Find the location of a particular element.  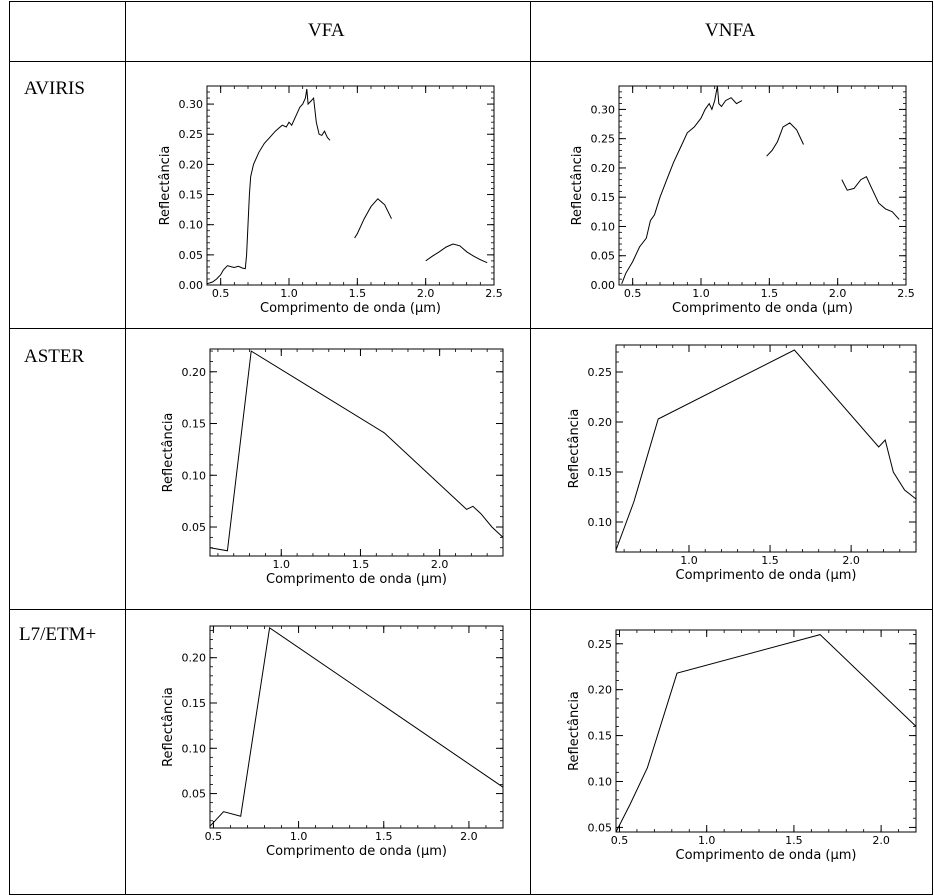

row-label-aster: ASTER is located at coordinates (54, 356).